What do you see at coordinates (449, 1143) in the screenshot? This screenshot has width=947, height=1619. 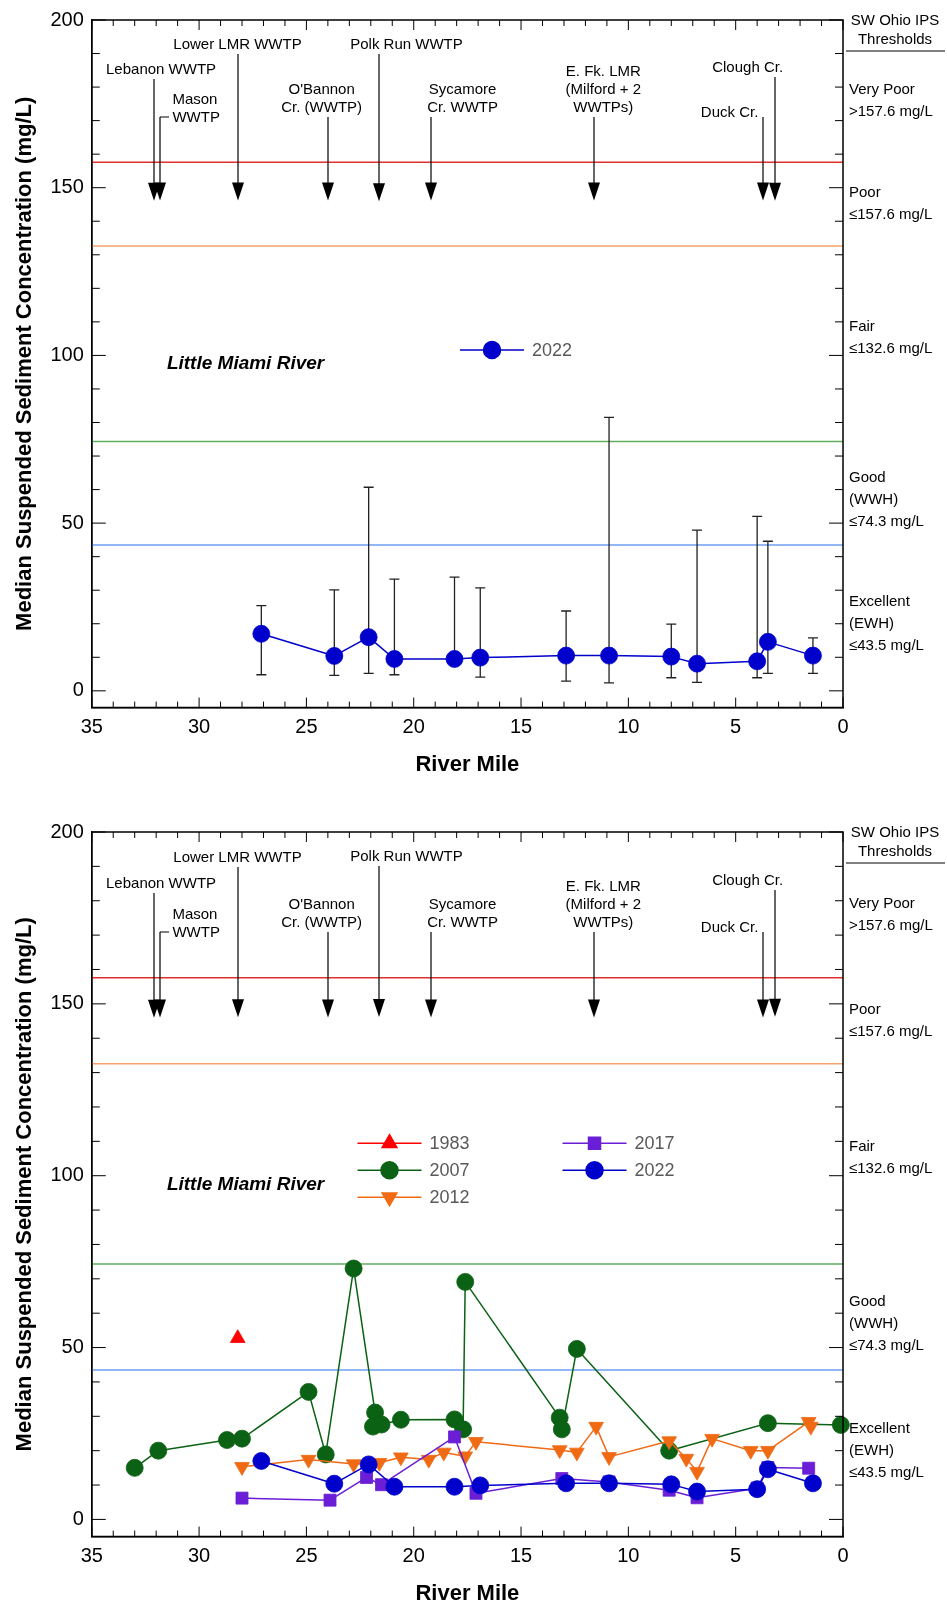 I see `legend-label: 1983` at bounding box center [449, 1143].